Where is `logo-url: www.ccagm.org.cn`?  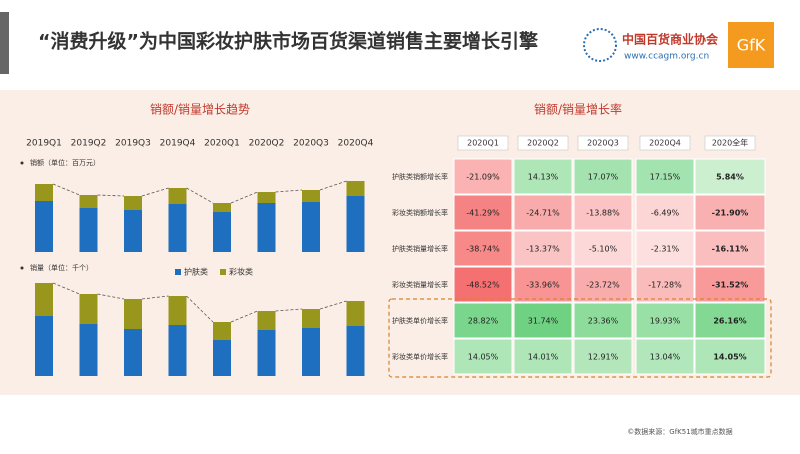 logo-url: www.ccagm.org.cn is located at coordinates (666, 57).